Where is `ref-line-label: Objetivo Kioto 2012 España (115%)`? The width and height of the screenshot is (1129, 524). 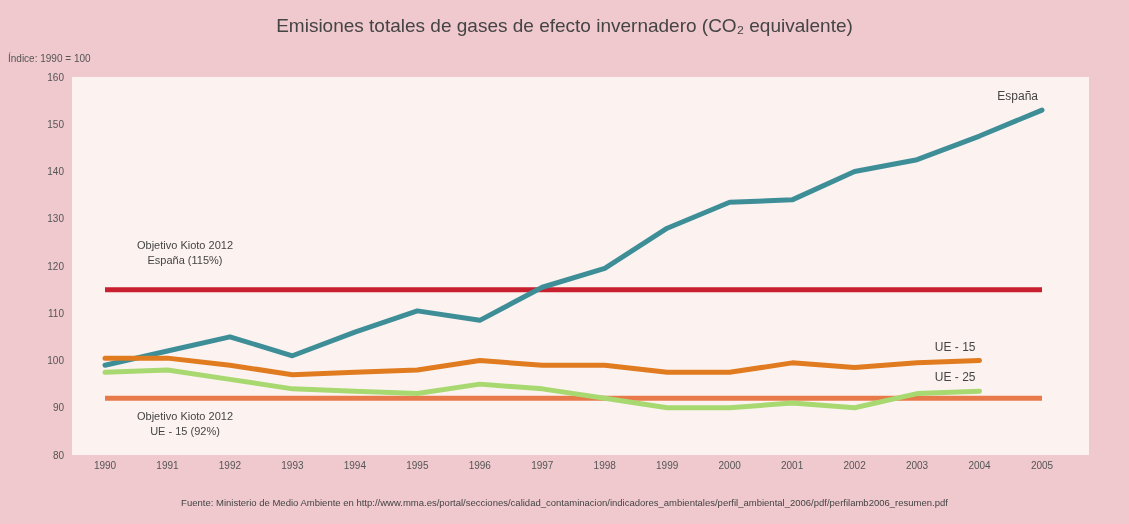
ref-line-label: Objetivo Kioto 2012 España (115%) is located at coordinates (185, 252).